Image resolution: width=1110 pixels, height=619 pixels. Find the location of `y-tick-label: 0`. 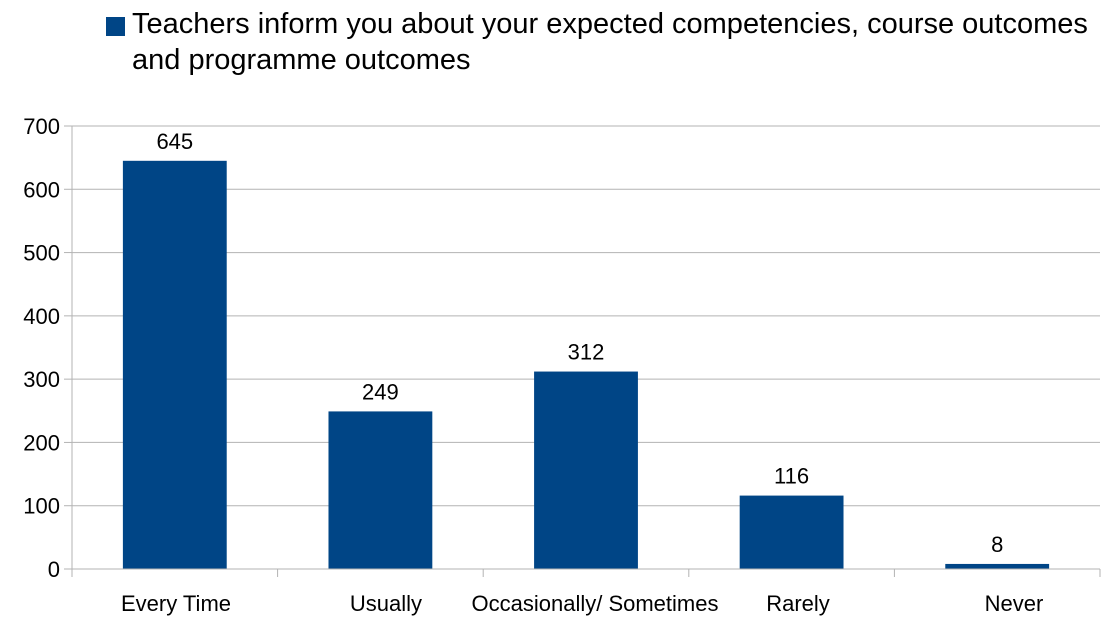

y-tick-label: 0 is located at coordinates (54, 569).